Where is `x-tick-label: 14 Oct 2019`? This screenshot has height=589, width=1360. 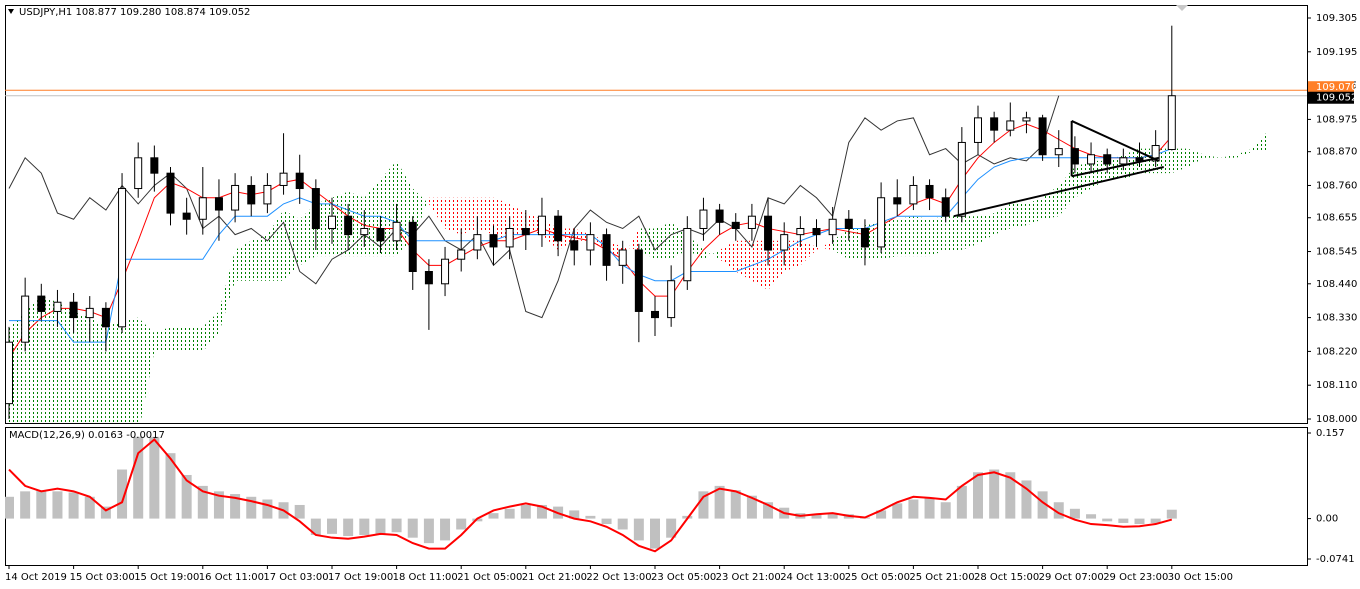
x-tick-label: 14 Oct 2019 is located at coordinates (36, 577).